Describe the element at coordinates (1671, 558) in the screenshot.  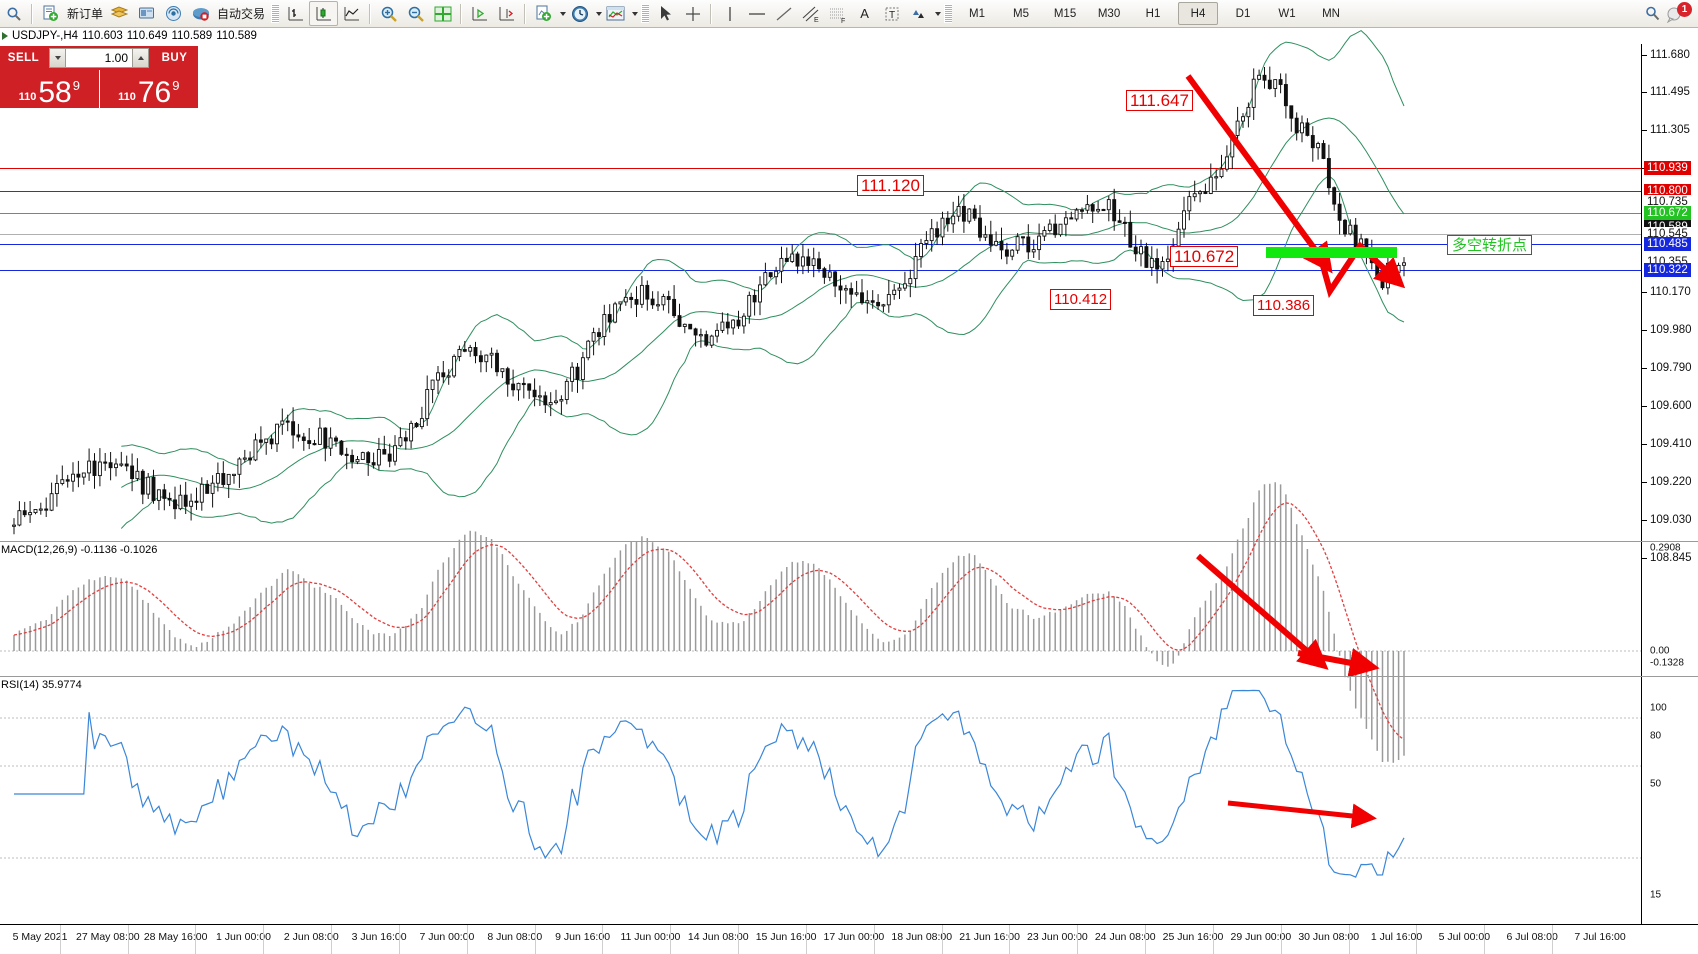
I see `axis-label-108845: 108.845` at that location.